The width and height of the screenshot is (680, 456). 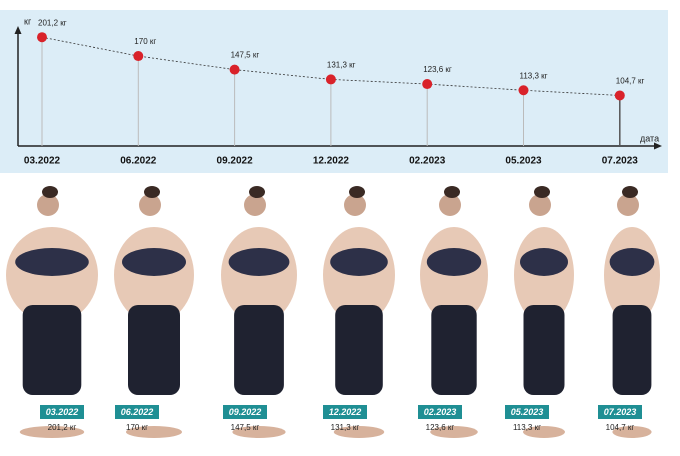 I want to click on photo-date: 05.2023, so click(x=527, y=412).